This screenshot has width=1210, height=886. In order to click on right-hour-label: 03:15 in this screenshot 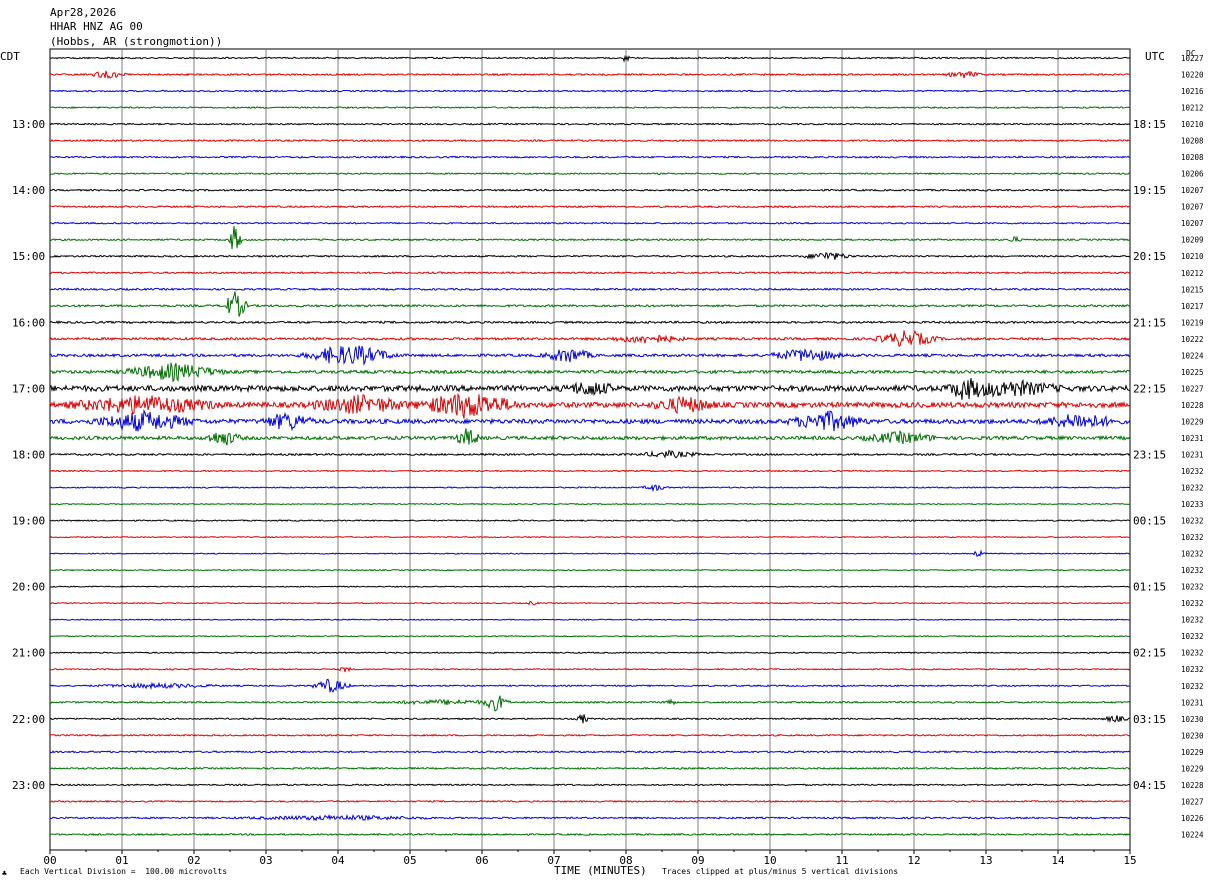, I will do `click(1149, 719)`.